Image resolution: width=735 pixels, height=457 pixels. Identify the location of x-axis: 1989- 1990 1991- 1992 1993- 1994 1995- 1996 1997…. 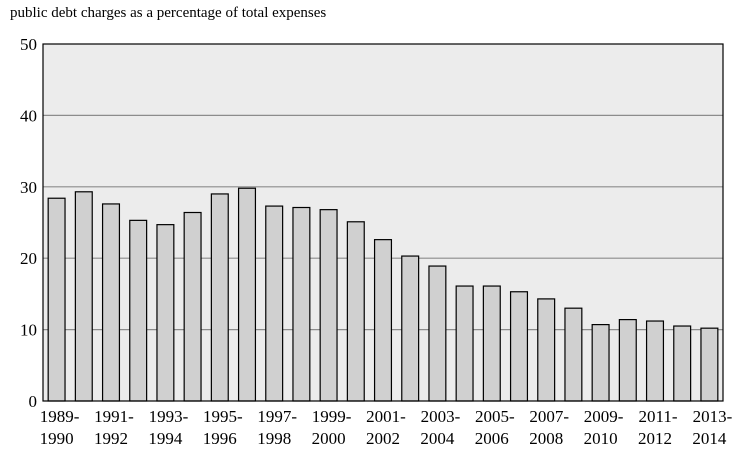
(386, 427).